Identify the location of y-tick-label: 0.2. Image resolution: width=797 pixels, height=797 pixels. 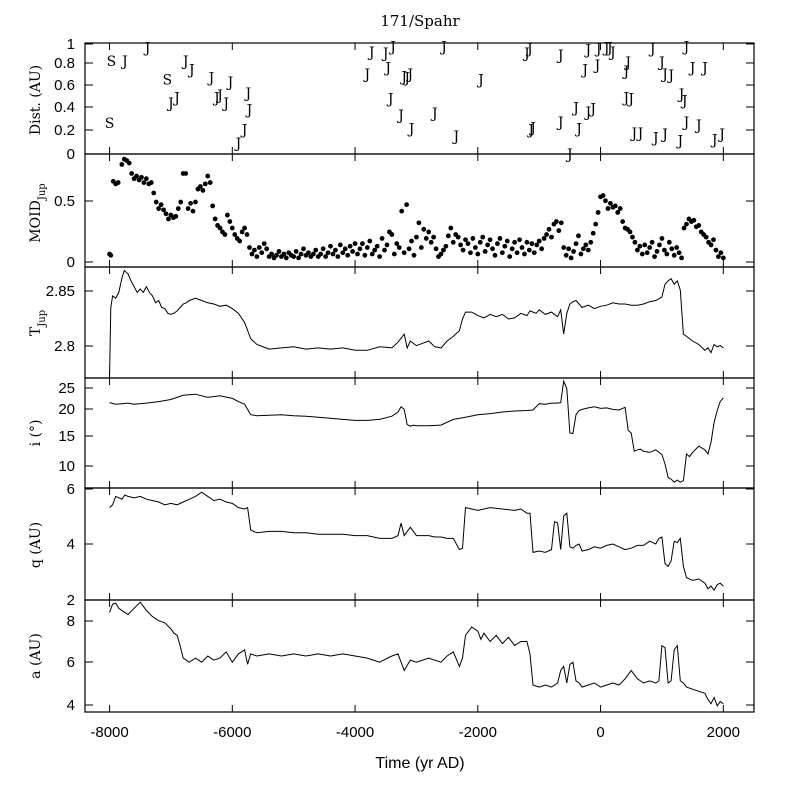
(64, 130).